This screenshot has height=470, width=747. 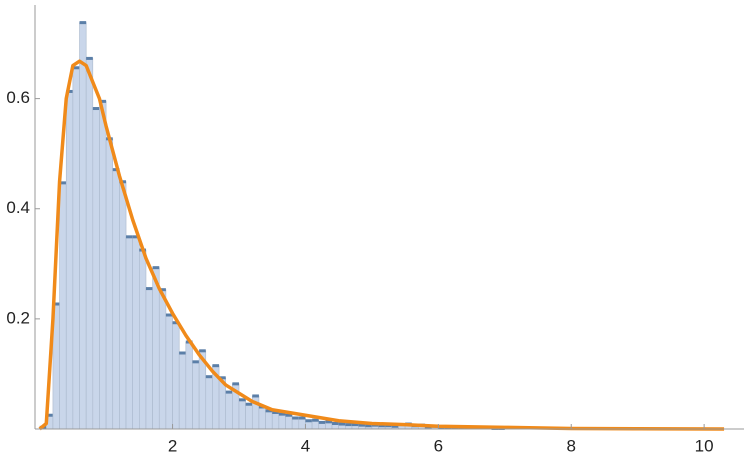 I want to click on y-tick-label: 0.6, so click(x=18, y=97).